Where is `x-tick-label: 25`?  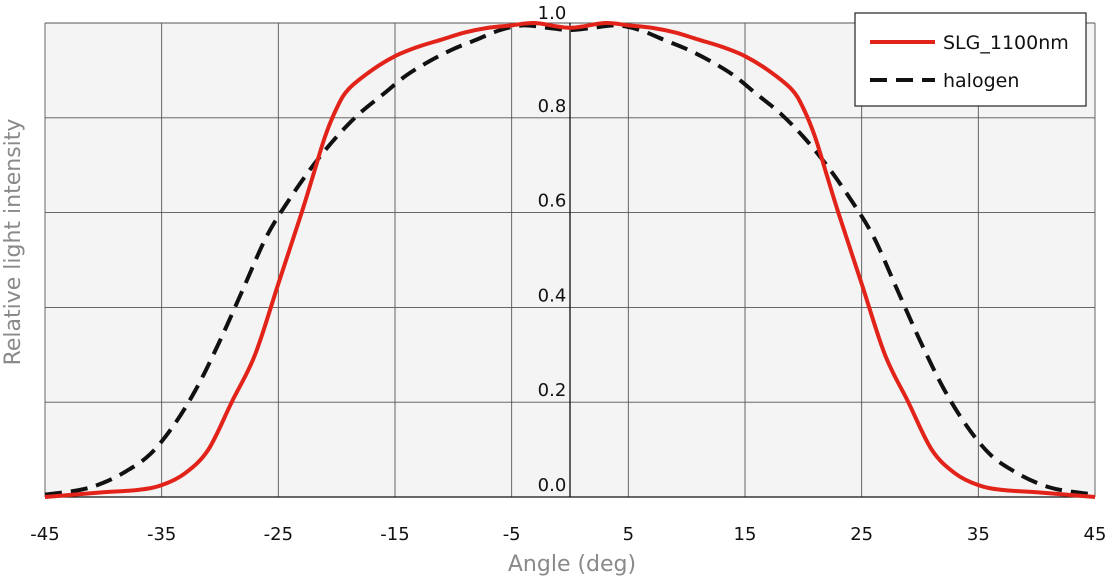
x-tick-label: 25 is located at coordinates (861, 534).